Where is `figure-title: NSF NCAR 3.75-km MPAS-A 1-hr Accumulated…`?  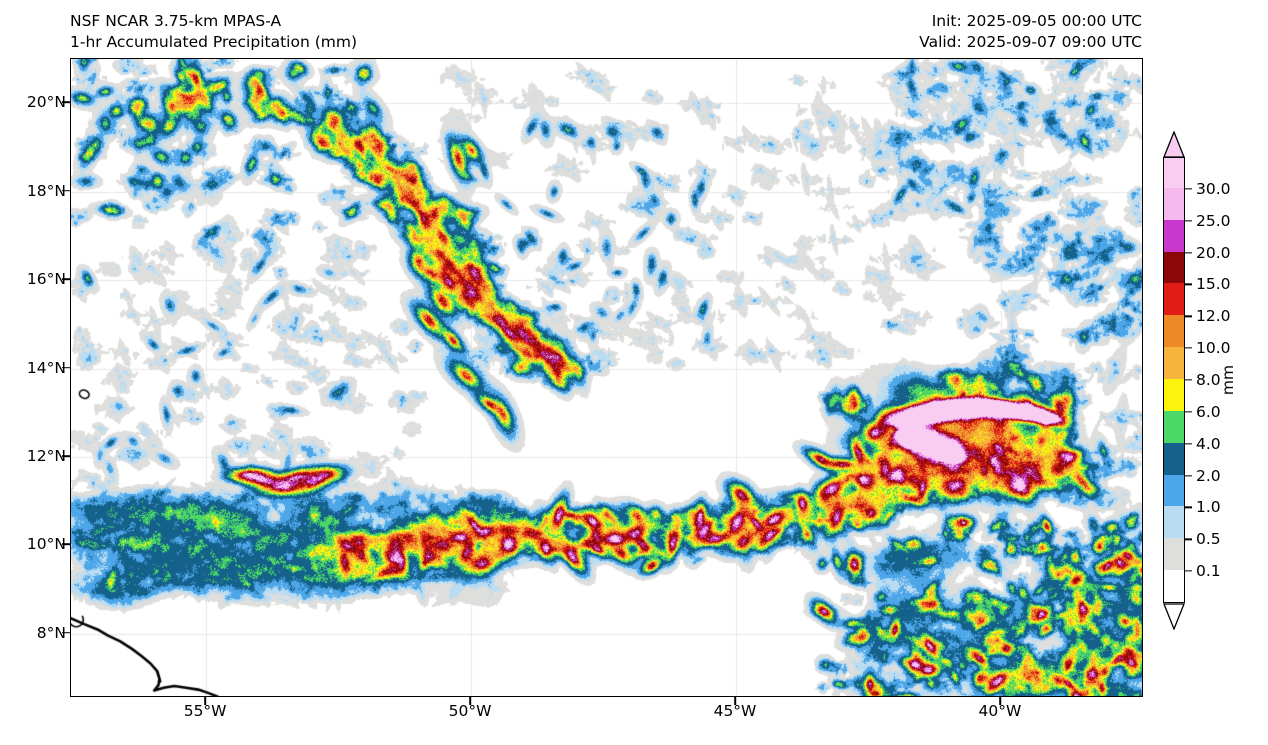 figure-title: NSF NCAR 3.75-km MPAS-A 1-hr Accumulated… is located at coordinates (213, 32).